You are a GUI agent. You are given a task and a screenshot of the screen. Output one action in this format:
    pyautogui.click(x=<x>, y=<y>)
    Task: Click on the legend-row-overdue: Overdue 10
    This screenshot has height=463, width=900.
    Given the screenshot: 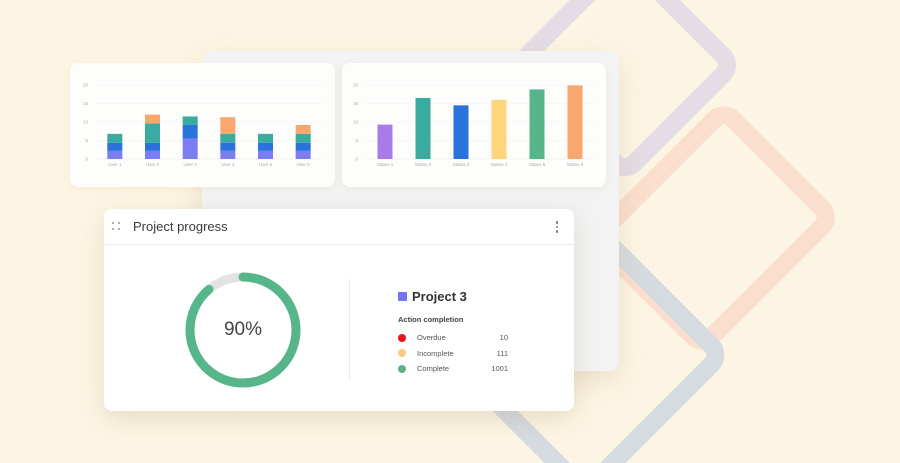 What is the action you would take?
    pyautogui.click(x=453, y=338)
    